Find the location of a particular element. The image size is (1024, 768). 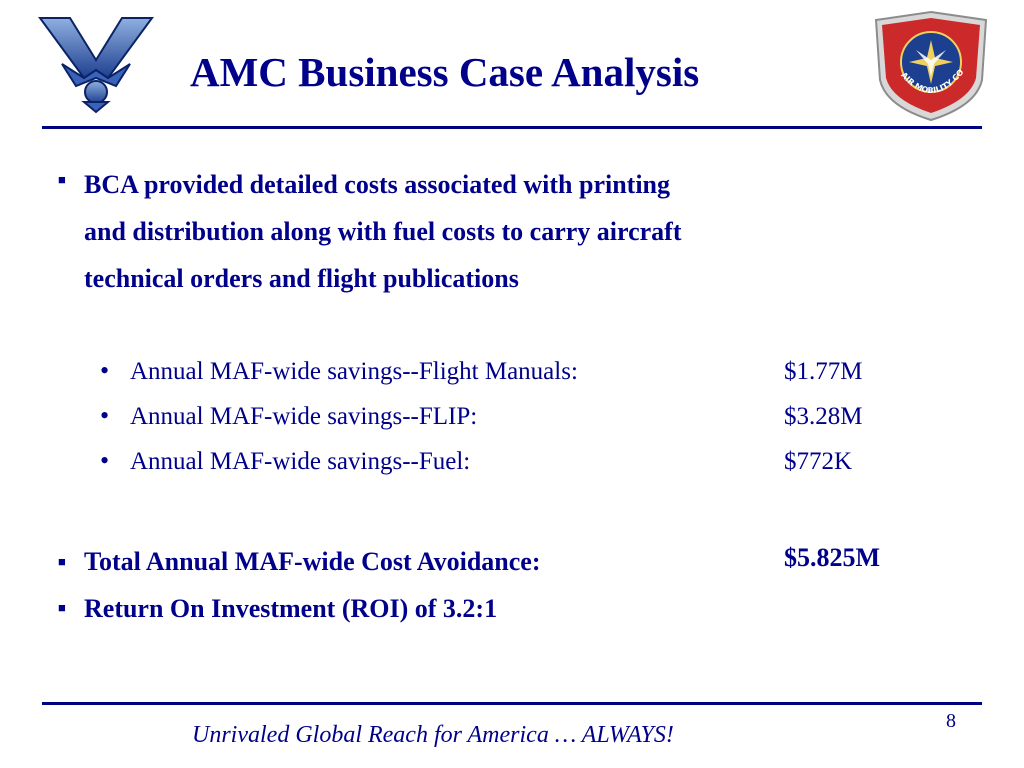

main-bullet-line-3: technical orders and flight publications is located at coordinates (301, 278).